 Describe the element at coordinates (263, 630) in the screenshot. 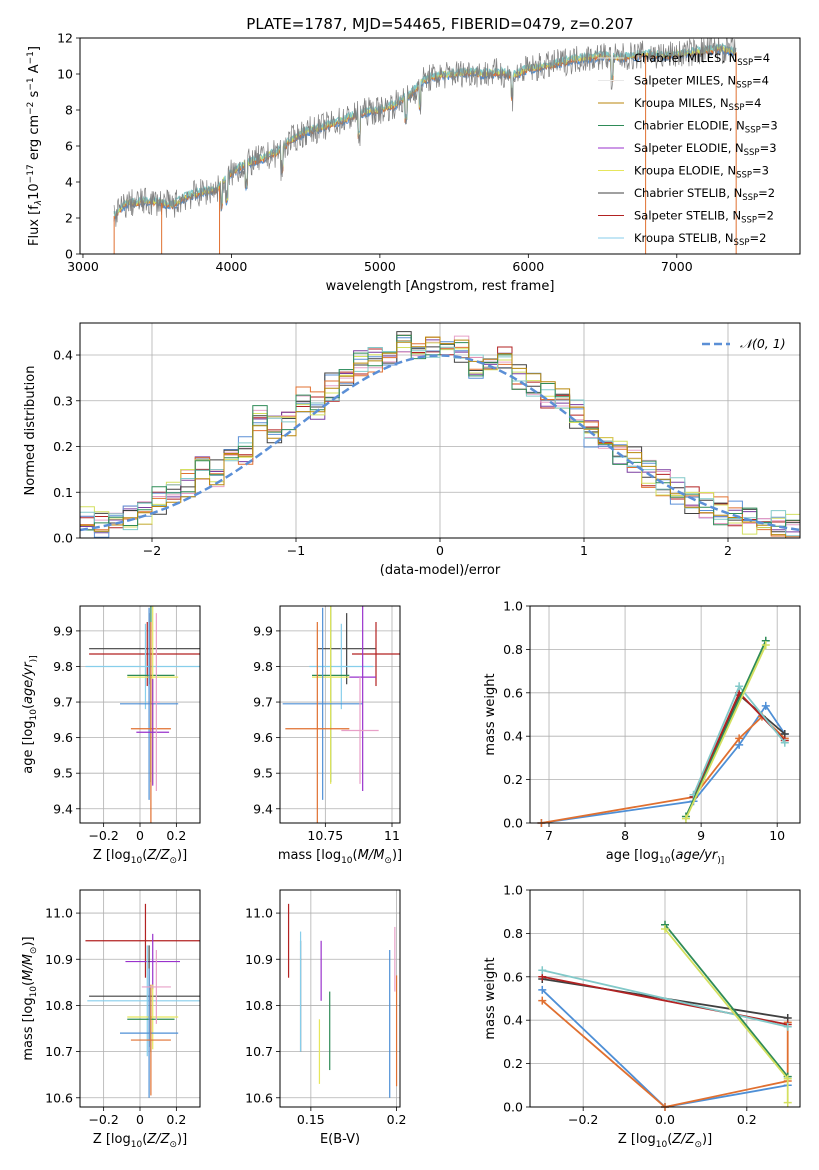

I see `y-tick-label: 9.9` at that location.